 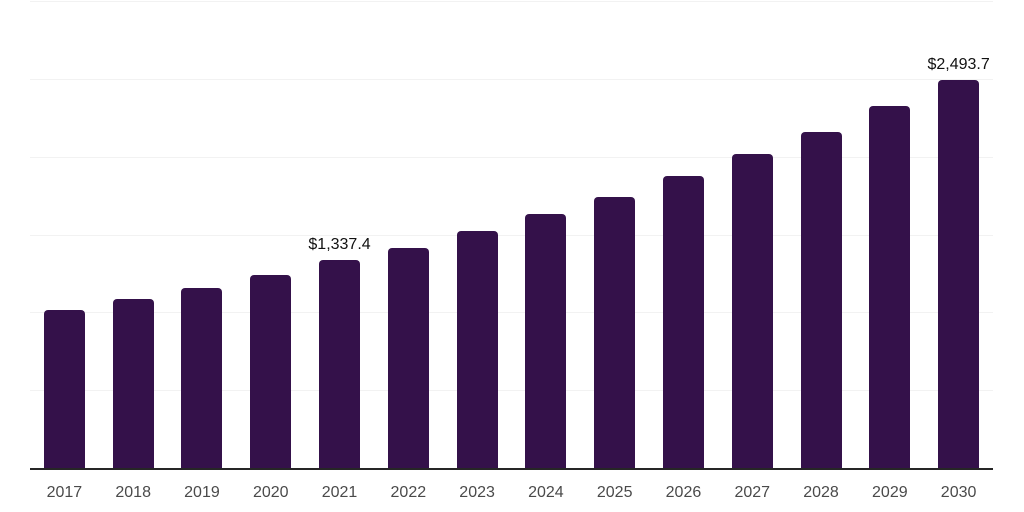 I want to click on bar-2028, so click(x=821, y=299).